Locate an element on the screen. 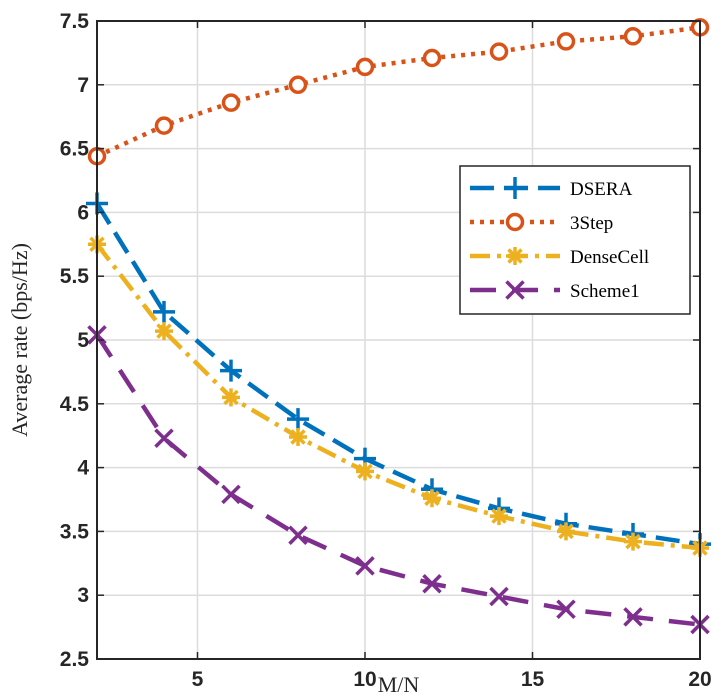  y-tick-label: 4.5 is located at coordinates (75, 404).